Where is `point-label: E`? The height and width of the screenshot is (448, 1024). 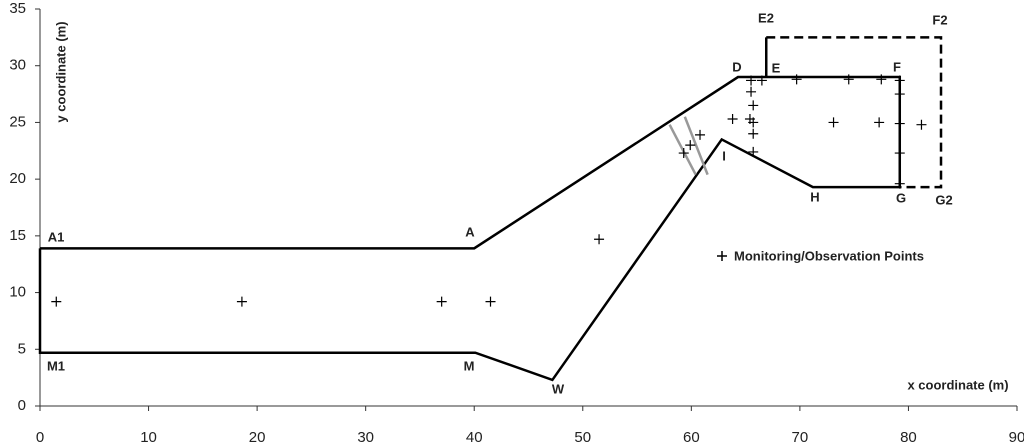
point-label: E is located at coordinates (776, 67).